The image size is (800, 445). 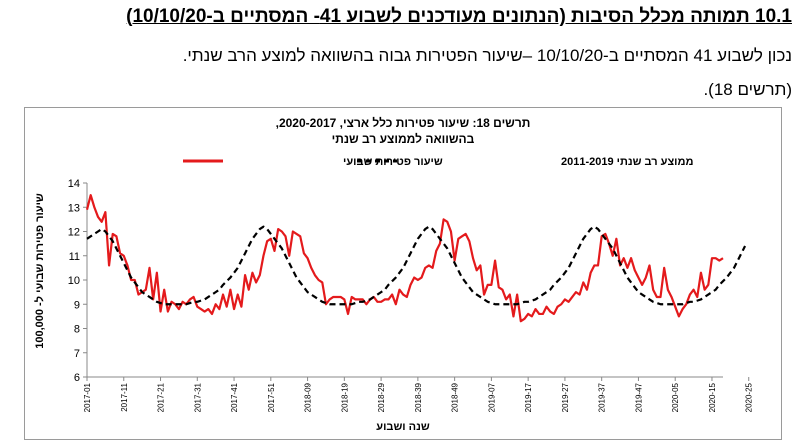 What do you see at coordinates (308, 397) in the screenshot?
I see `x-tick-label: 2018-09` at bounding box center [308, 397].